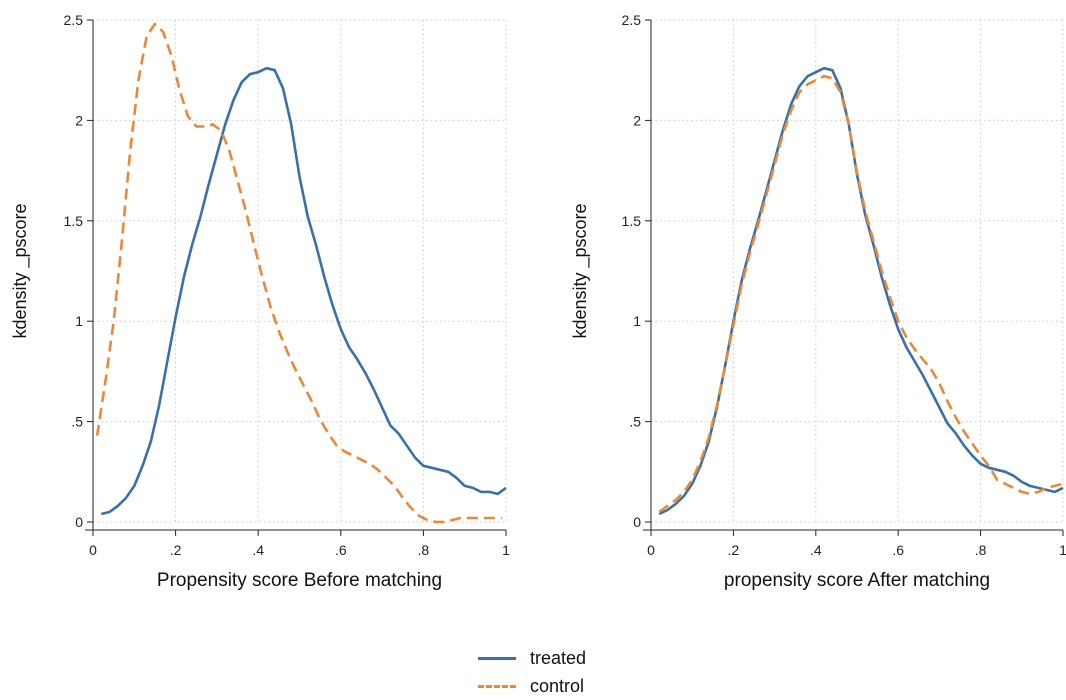 This screenshot has height=700, width=1066. I want to click on legend-item-treated: treated, so click(568, 658).